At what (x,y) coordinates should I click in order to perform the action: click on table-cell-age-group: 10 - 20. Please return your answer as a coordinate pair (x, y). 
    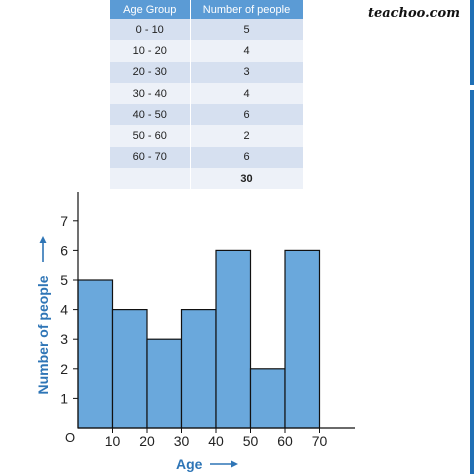
    Looking at the image, I should click on (150, 51).